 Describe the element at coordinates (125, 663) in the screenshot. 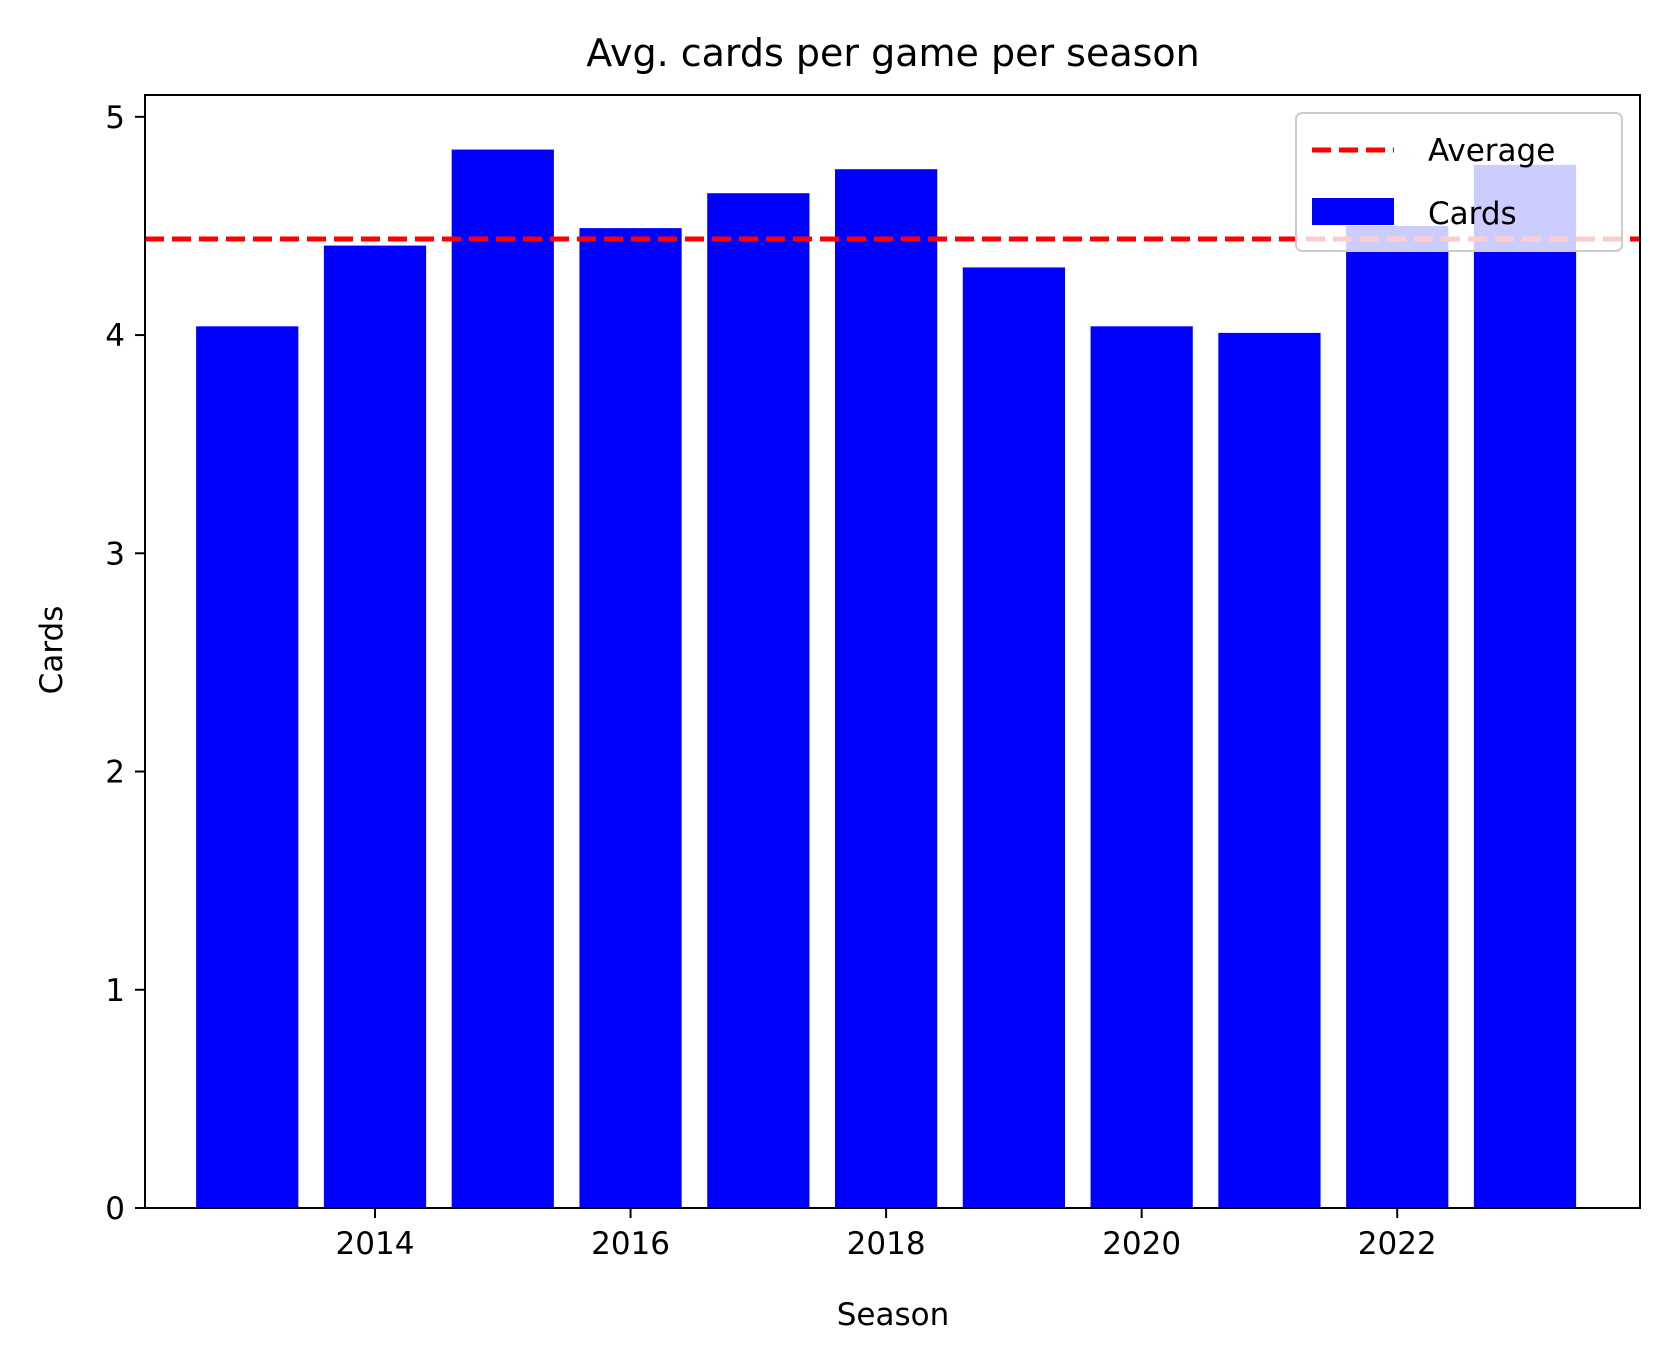

I see `y-axis-ticks: 0 1 2 3 4 5` at that location.